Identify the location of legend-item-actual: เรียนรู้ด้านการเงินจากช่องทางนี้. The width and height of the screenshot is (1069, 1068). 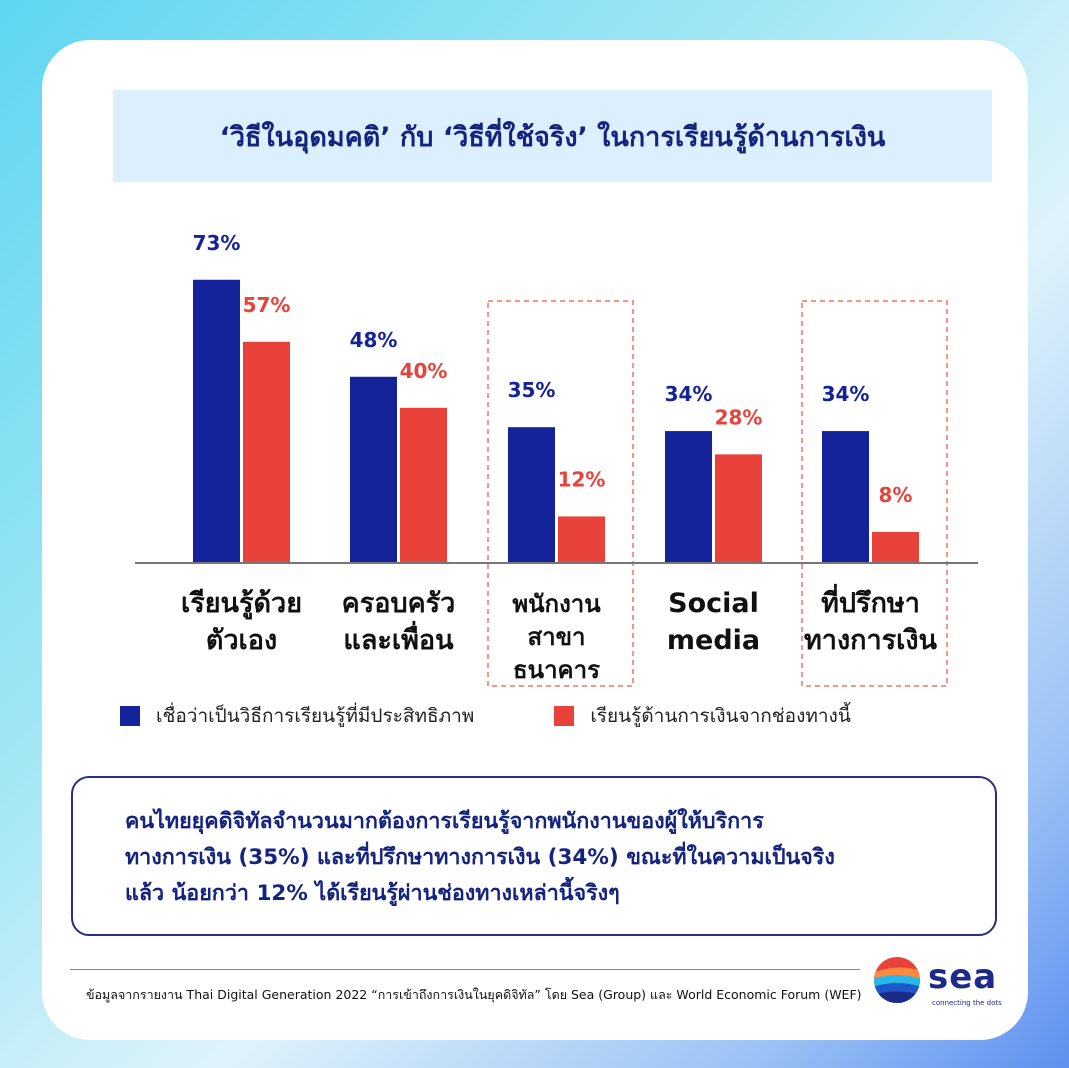
(702, 716).